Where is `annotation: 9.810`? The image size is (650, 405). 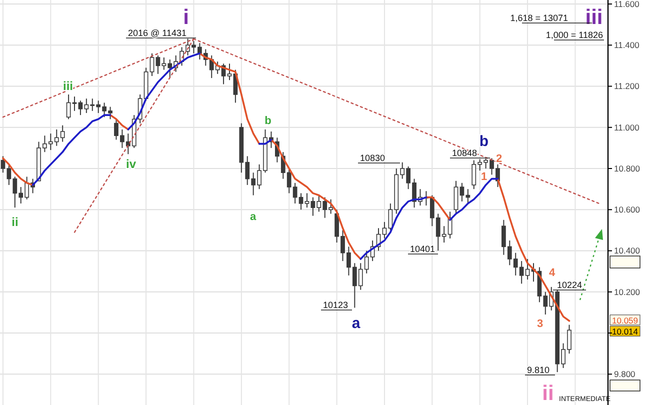
annotation: 9.810 is located at coordinates (538, 370).